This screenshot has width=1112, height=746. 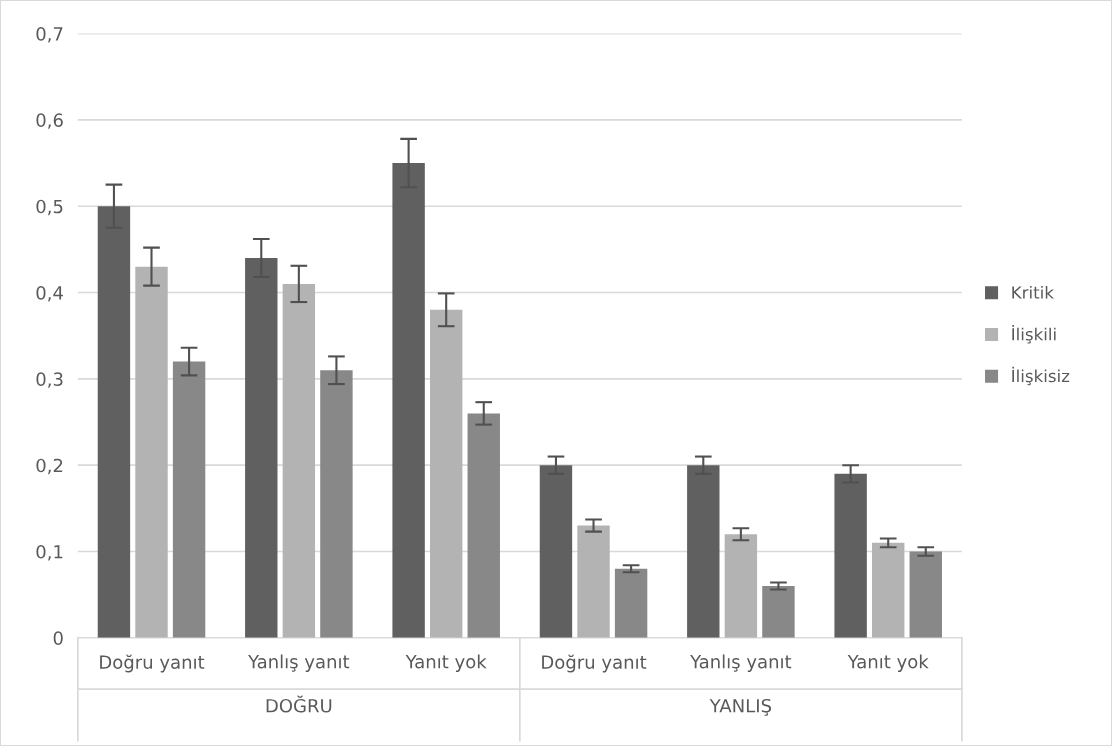 I want to click on y-tick-label: 0, so click(x=58, y=638).